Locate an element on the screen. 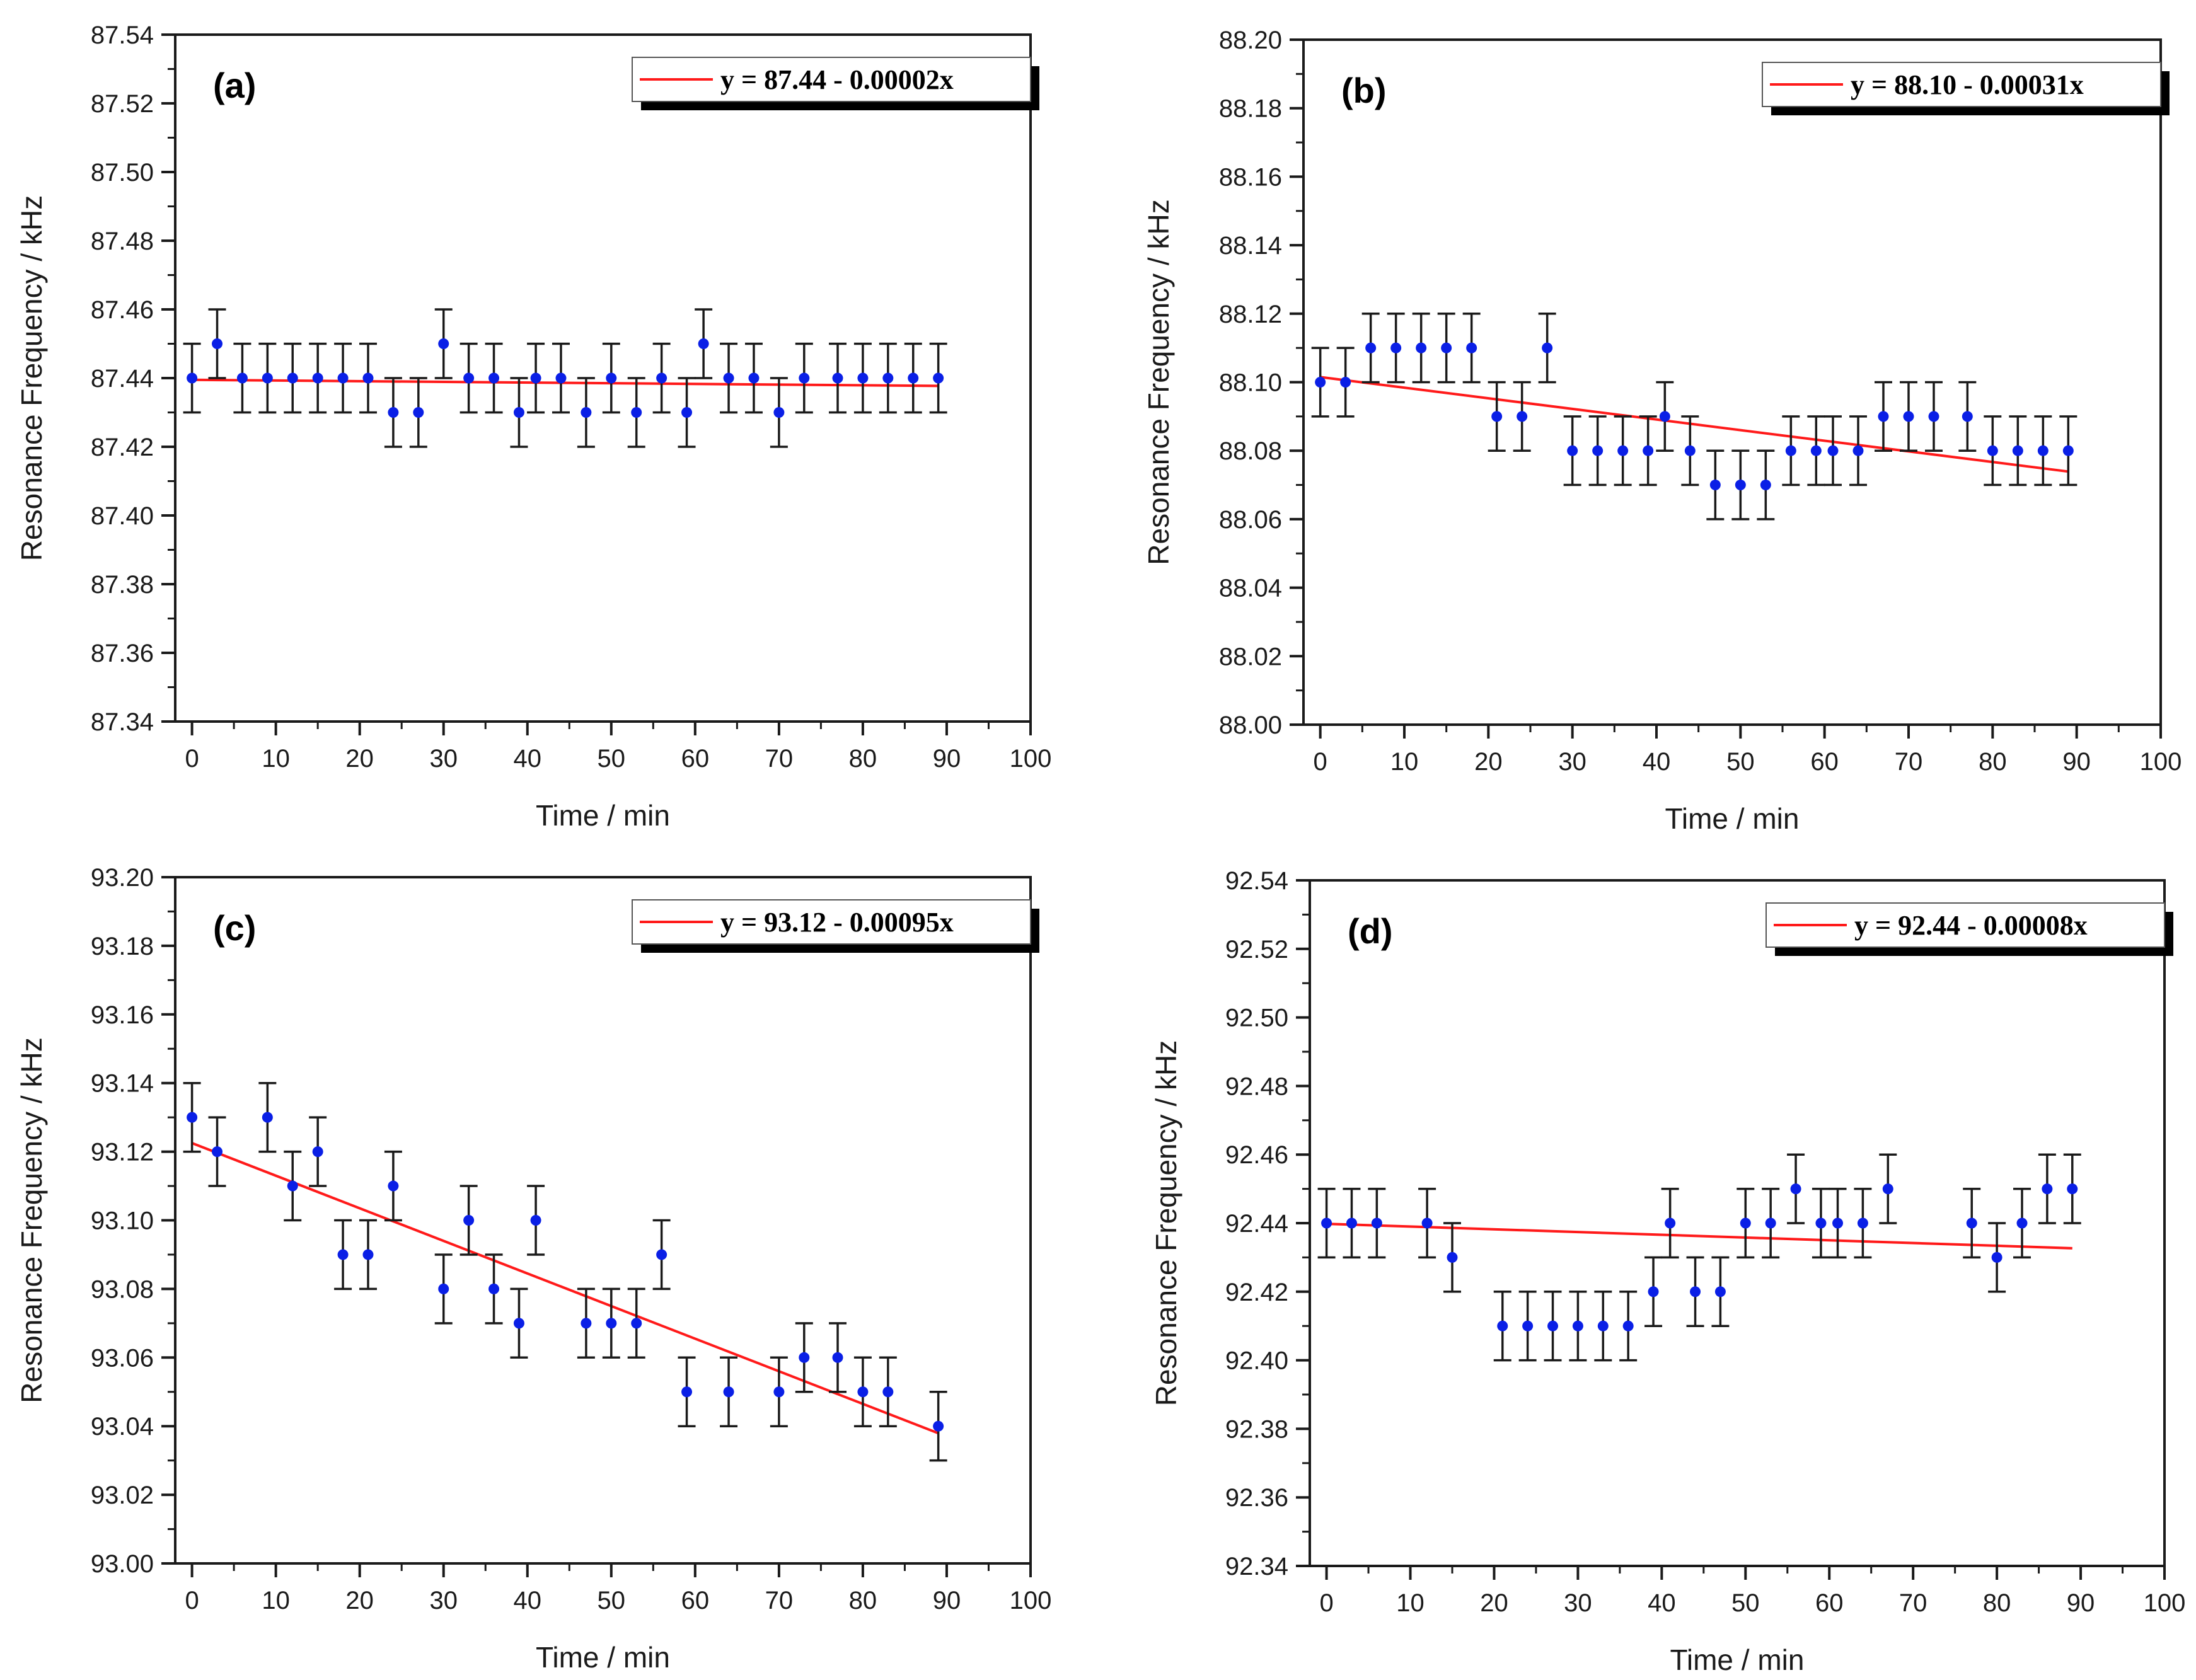  y-tick-label: 92.36 is located at coordinates (1256, 1498).